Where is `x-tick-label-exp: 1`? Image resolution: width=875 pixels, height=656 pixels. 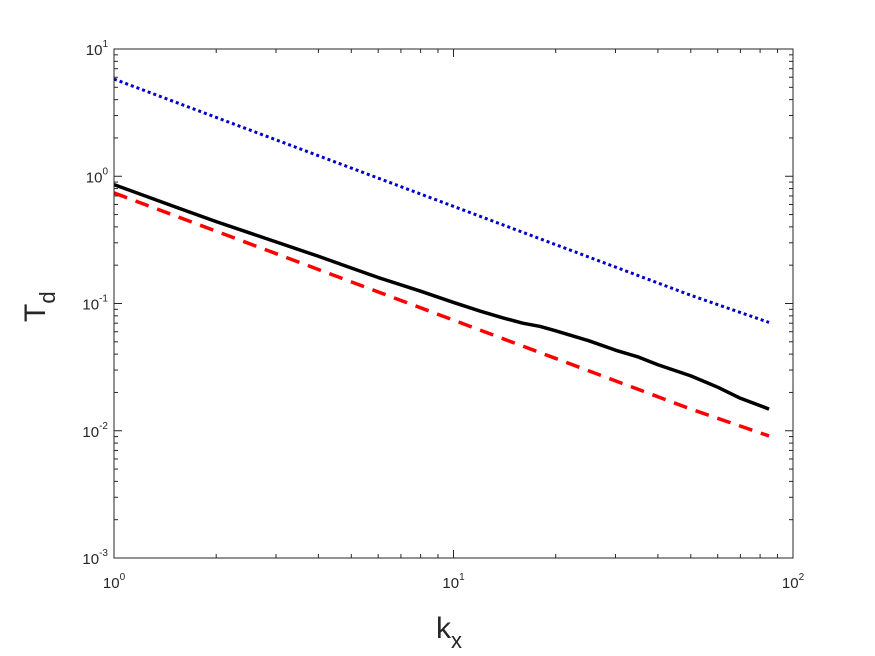 x-tick-label-exp: 1 is located at coordinates (462, 577).